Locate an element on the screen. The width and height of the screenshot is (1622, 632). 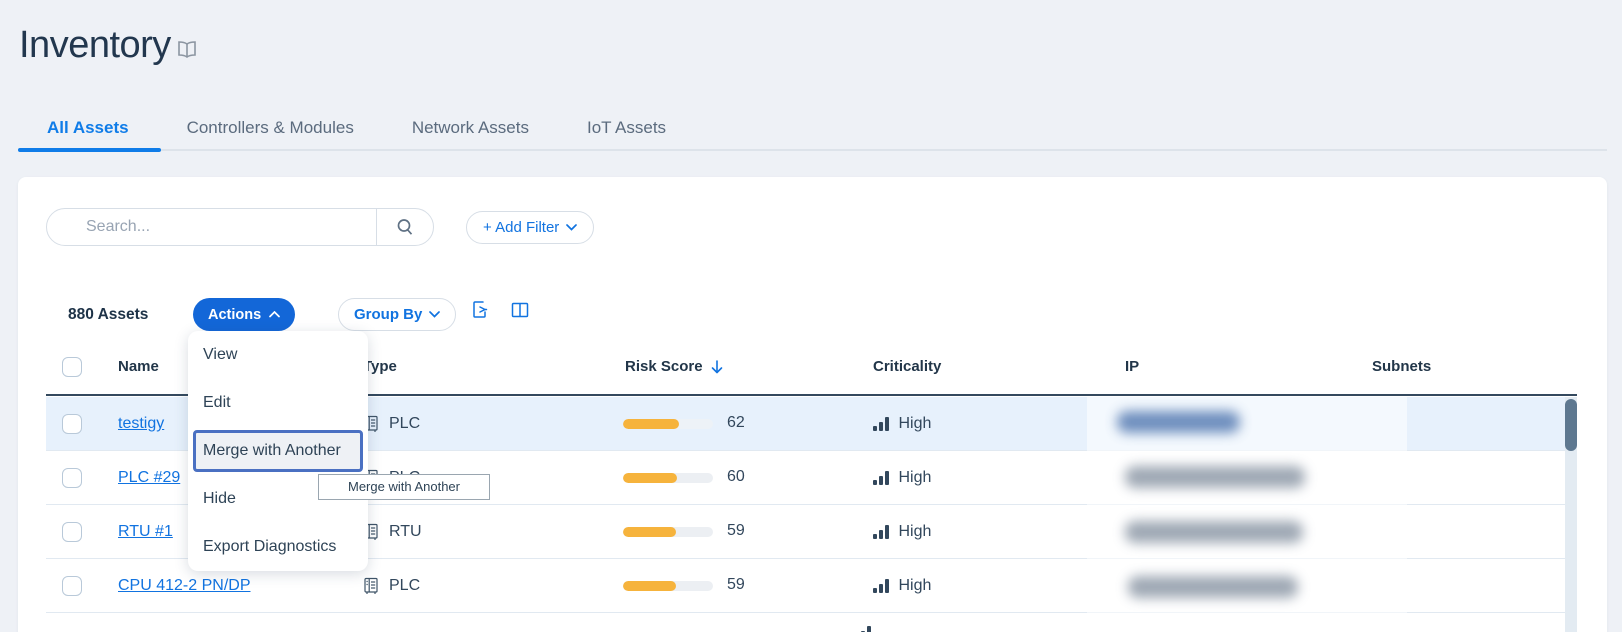
add-filter-label: + Add Filter is located at coordinates (521, 227).